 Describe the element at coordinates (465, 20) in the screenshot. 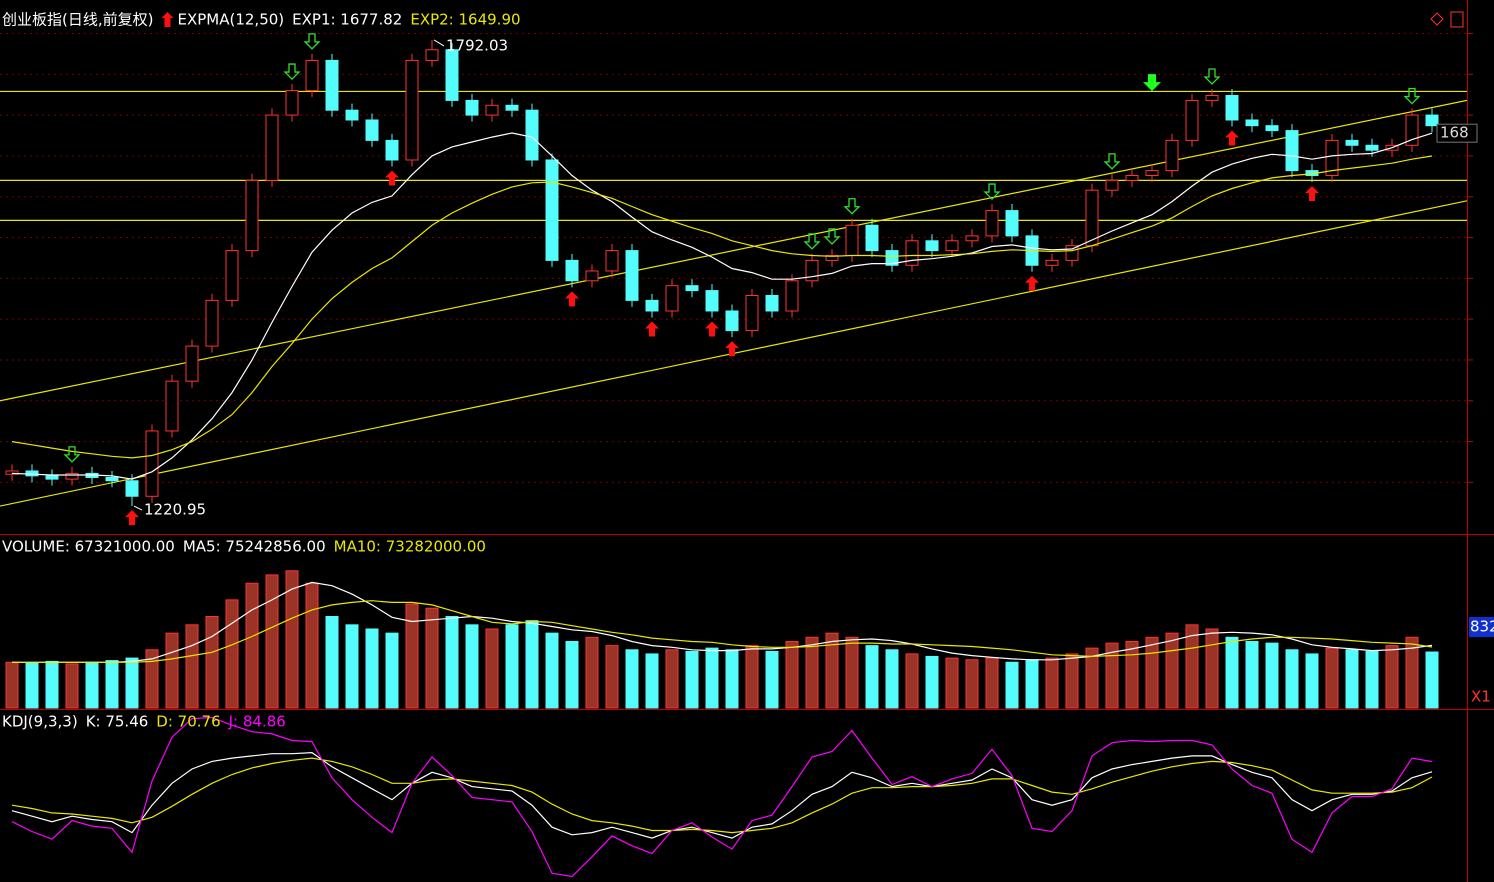

I see `header-text: EXP2: 1649.90` at that location.